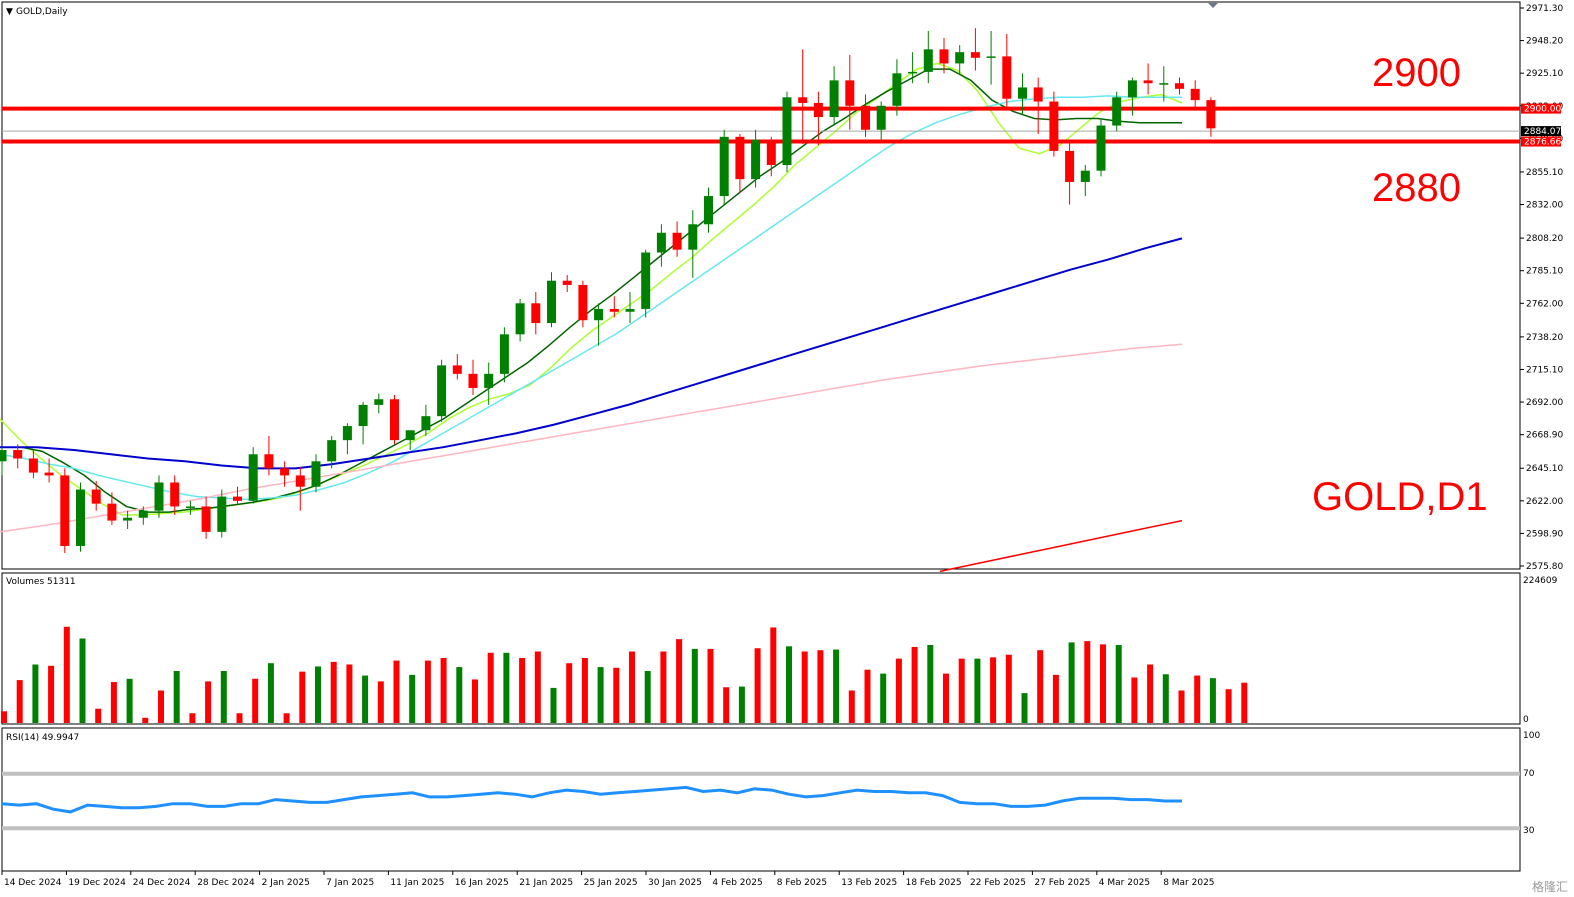  What do you see at coordinates (33, 883) in the screenshot?
I see `time-axis-label: 14 Dec 2024` at bounding box center [33, 883].